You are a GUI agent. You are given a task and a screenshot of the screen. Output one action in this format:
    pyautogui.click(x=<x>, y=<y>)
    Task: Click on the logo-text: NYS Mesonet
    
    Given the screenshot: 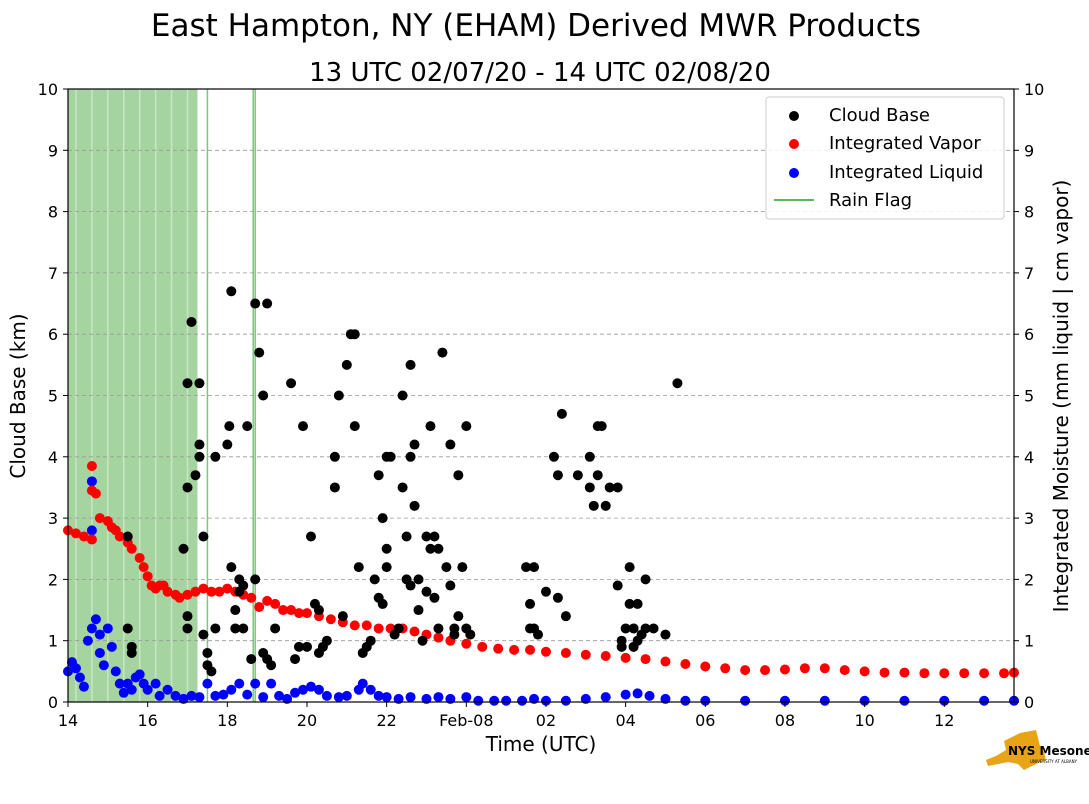 What is the action you would take?
    pyautogui.click(x=1048, y=751)
    